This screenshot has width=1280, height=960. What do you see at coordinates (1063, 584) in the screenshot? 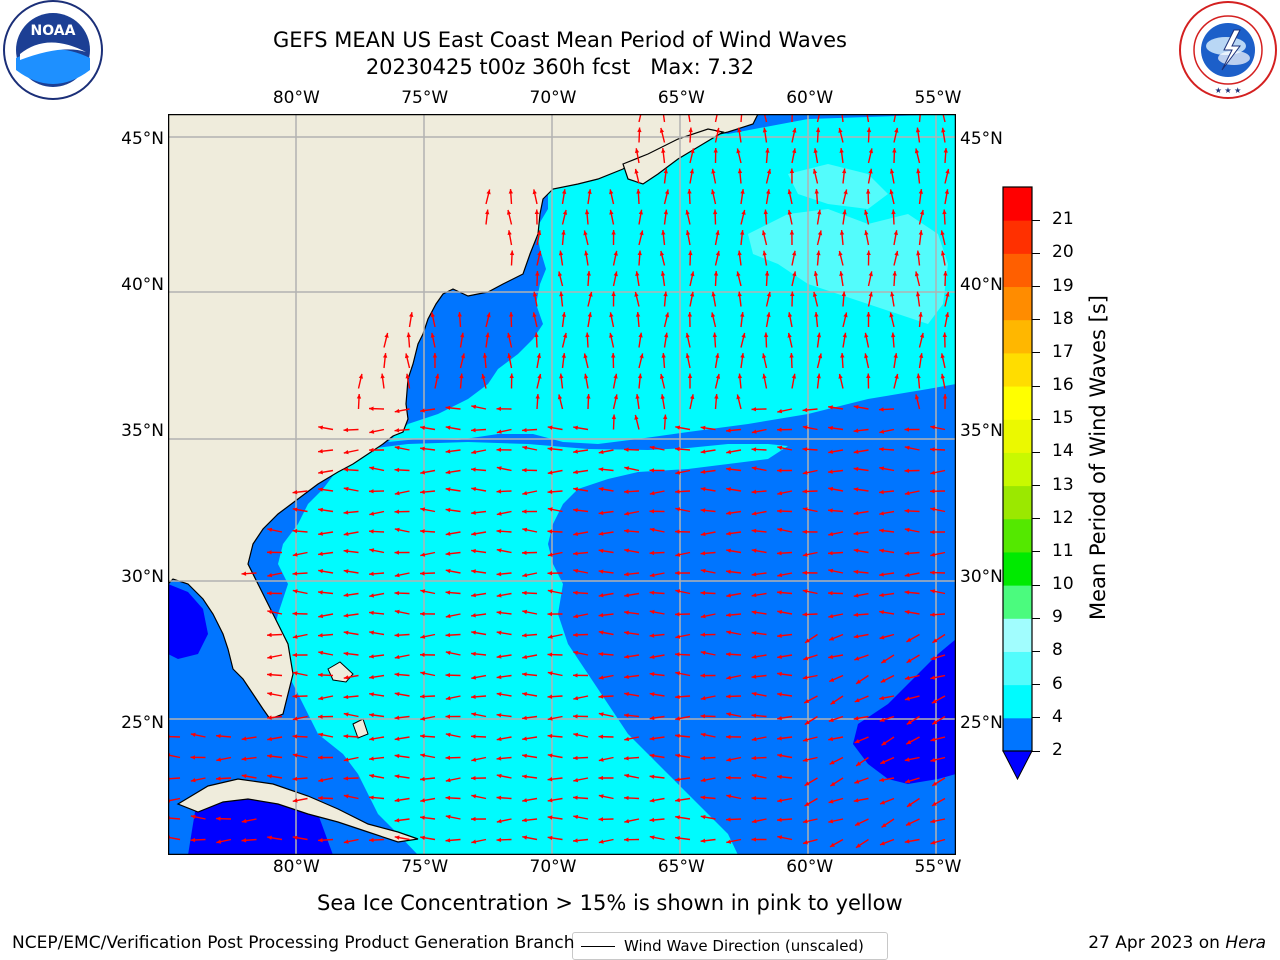
I see `colorbar-tick-label: 10` at bounding box center [1063, 584].